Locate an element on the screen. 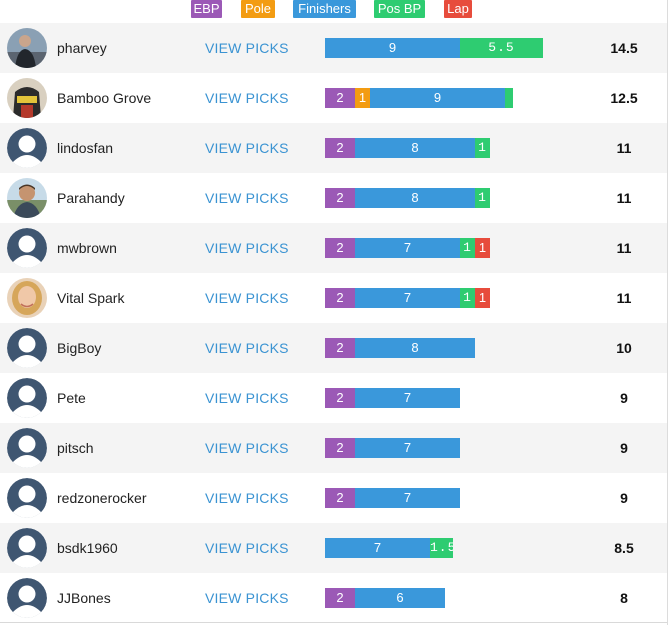 The width and height of the screenshot is (668, 625). username: JJBones is located at coordinates (84, 598).